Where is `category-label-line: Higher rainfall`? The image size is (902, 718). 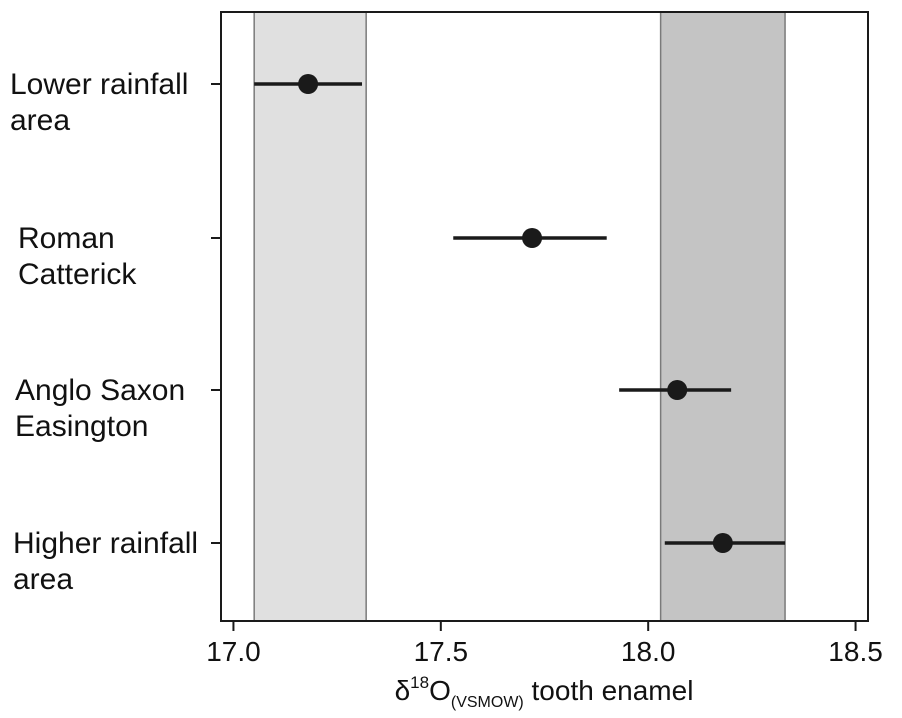
category-label-line: Higher rainfall is located at coordinates (105, 543).